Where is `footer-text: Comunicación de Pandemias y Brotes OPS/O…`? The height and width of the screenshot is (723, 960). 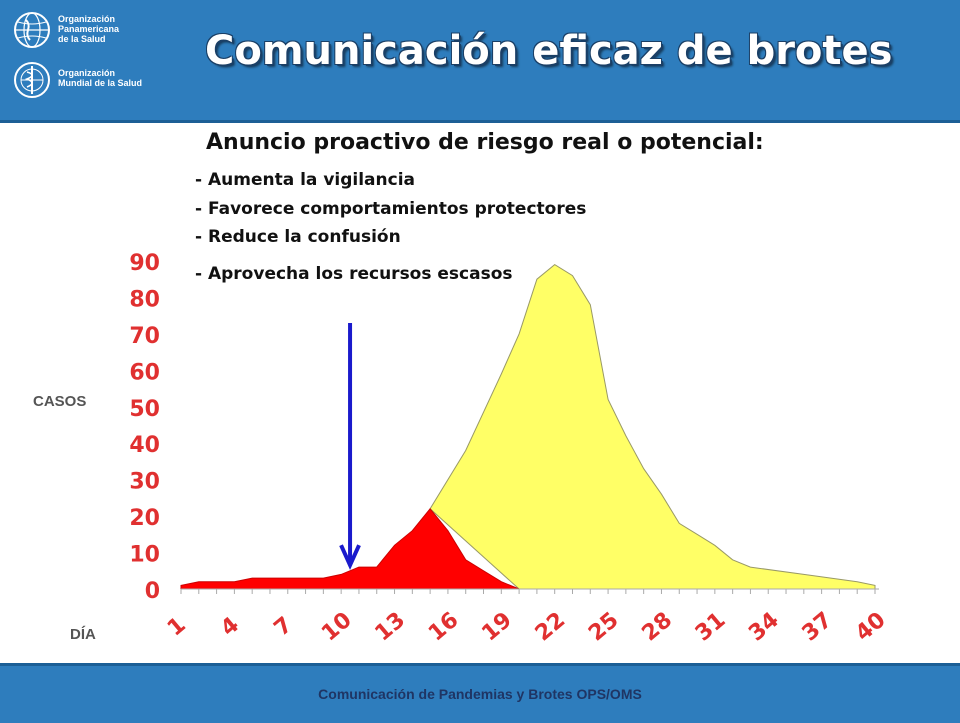
footer-text: Comunicación de Pandemias y Brotes OPS/O… is located at coordinates (480, 694).